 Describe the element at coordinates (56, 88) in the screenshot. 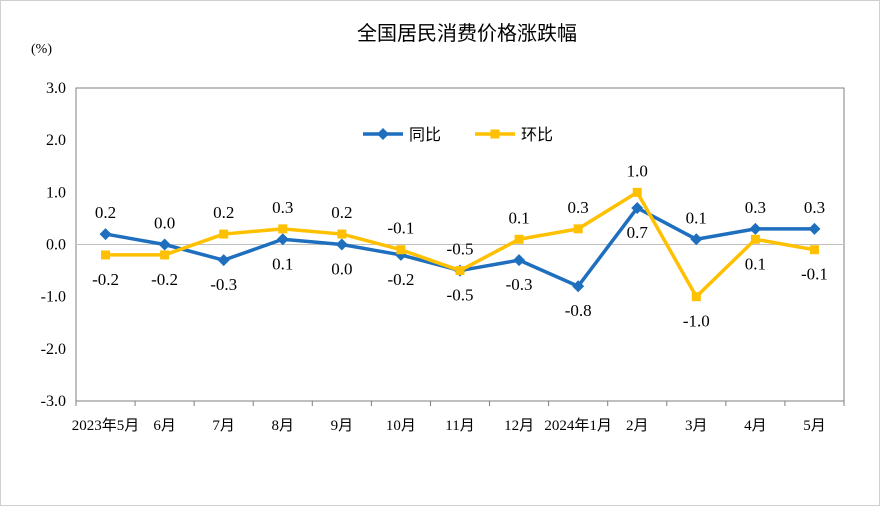

I see `y-tick-label: 3.0` at that location.